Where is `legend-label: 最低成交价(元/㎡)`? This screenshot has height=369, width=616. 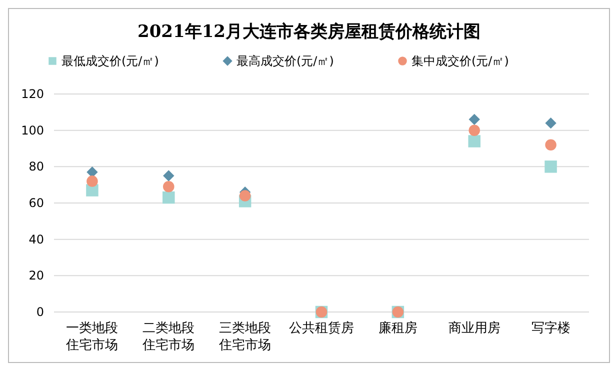 legend-label: 最低成交价(元/㎡) is located at coordinates (110, 61).